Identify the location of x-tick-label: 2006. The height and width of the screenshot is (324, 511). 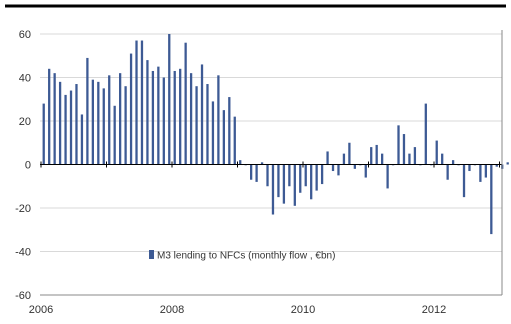
(41, 310).